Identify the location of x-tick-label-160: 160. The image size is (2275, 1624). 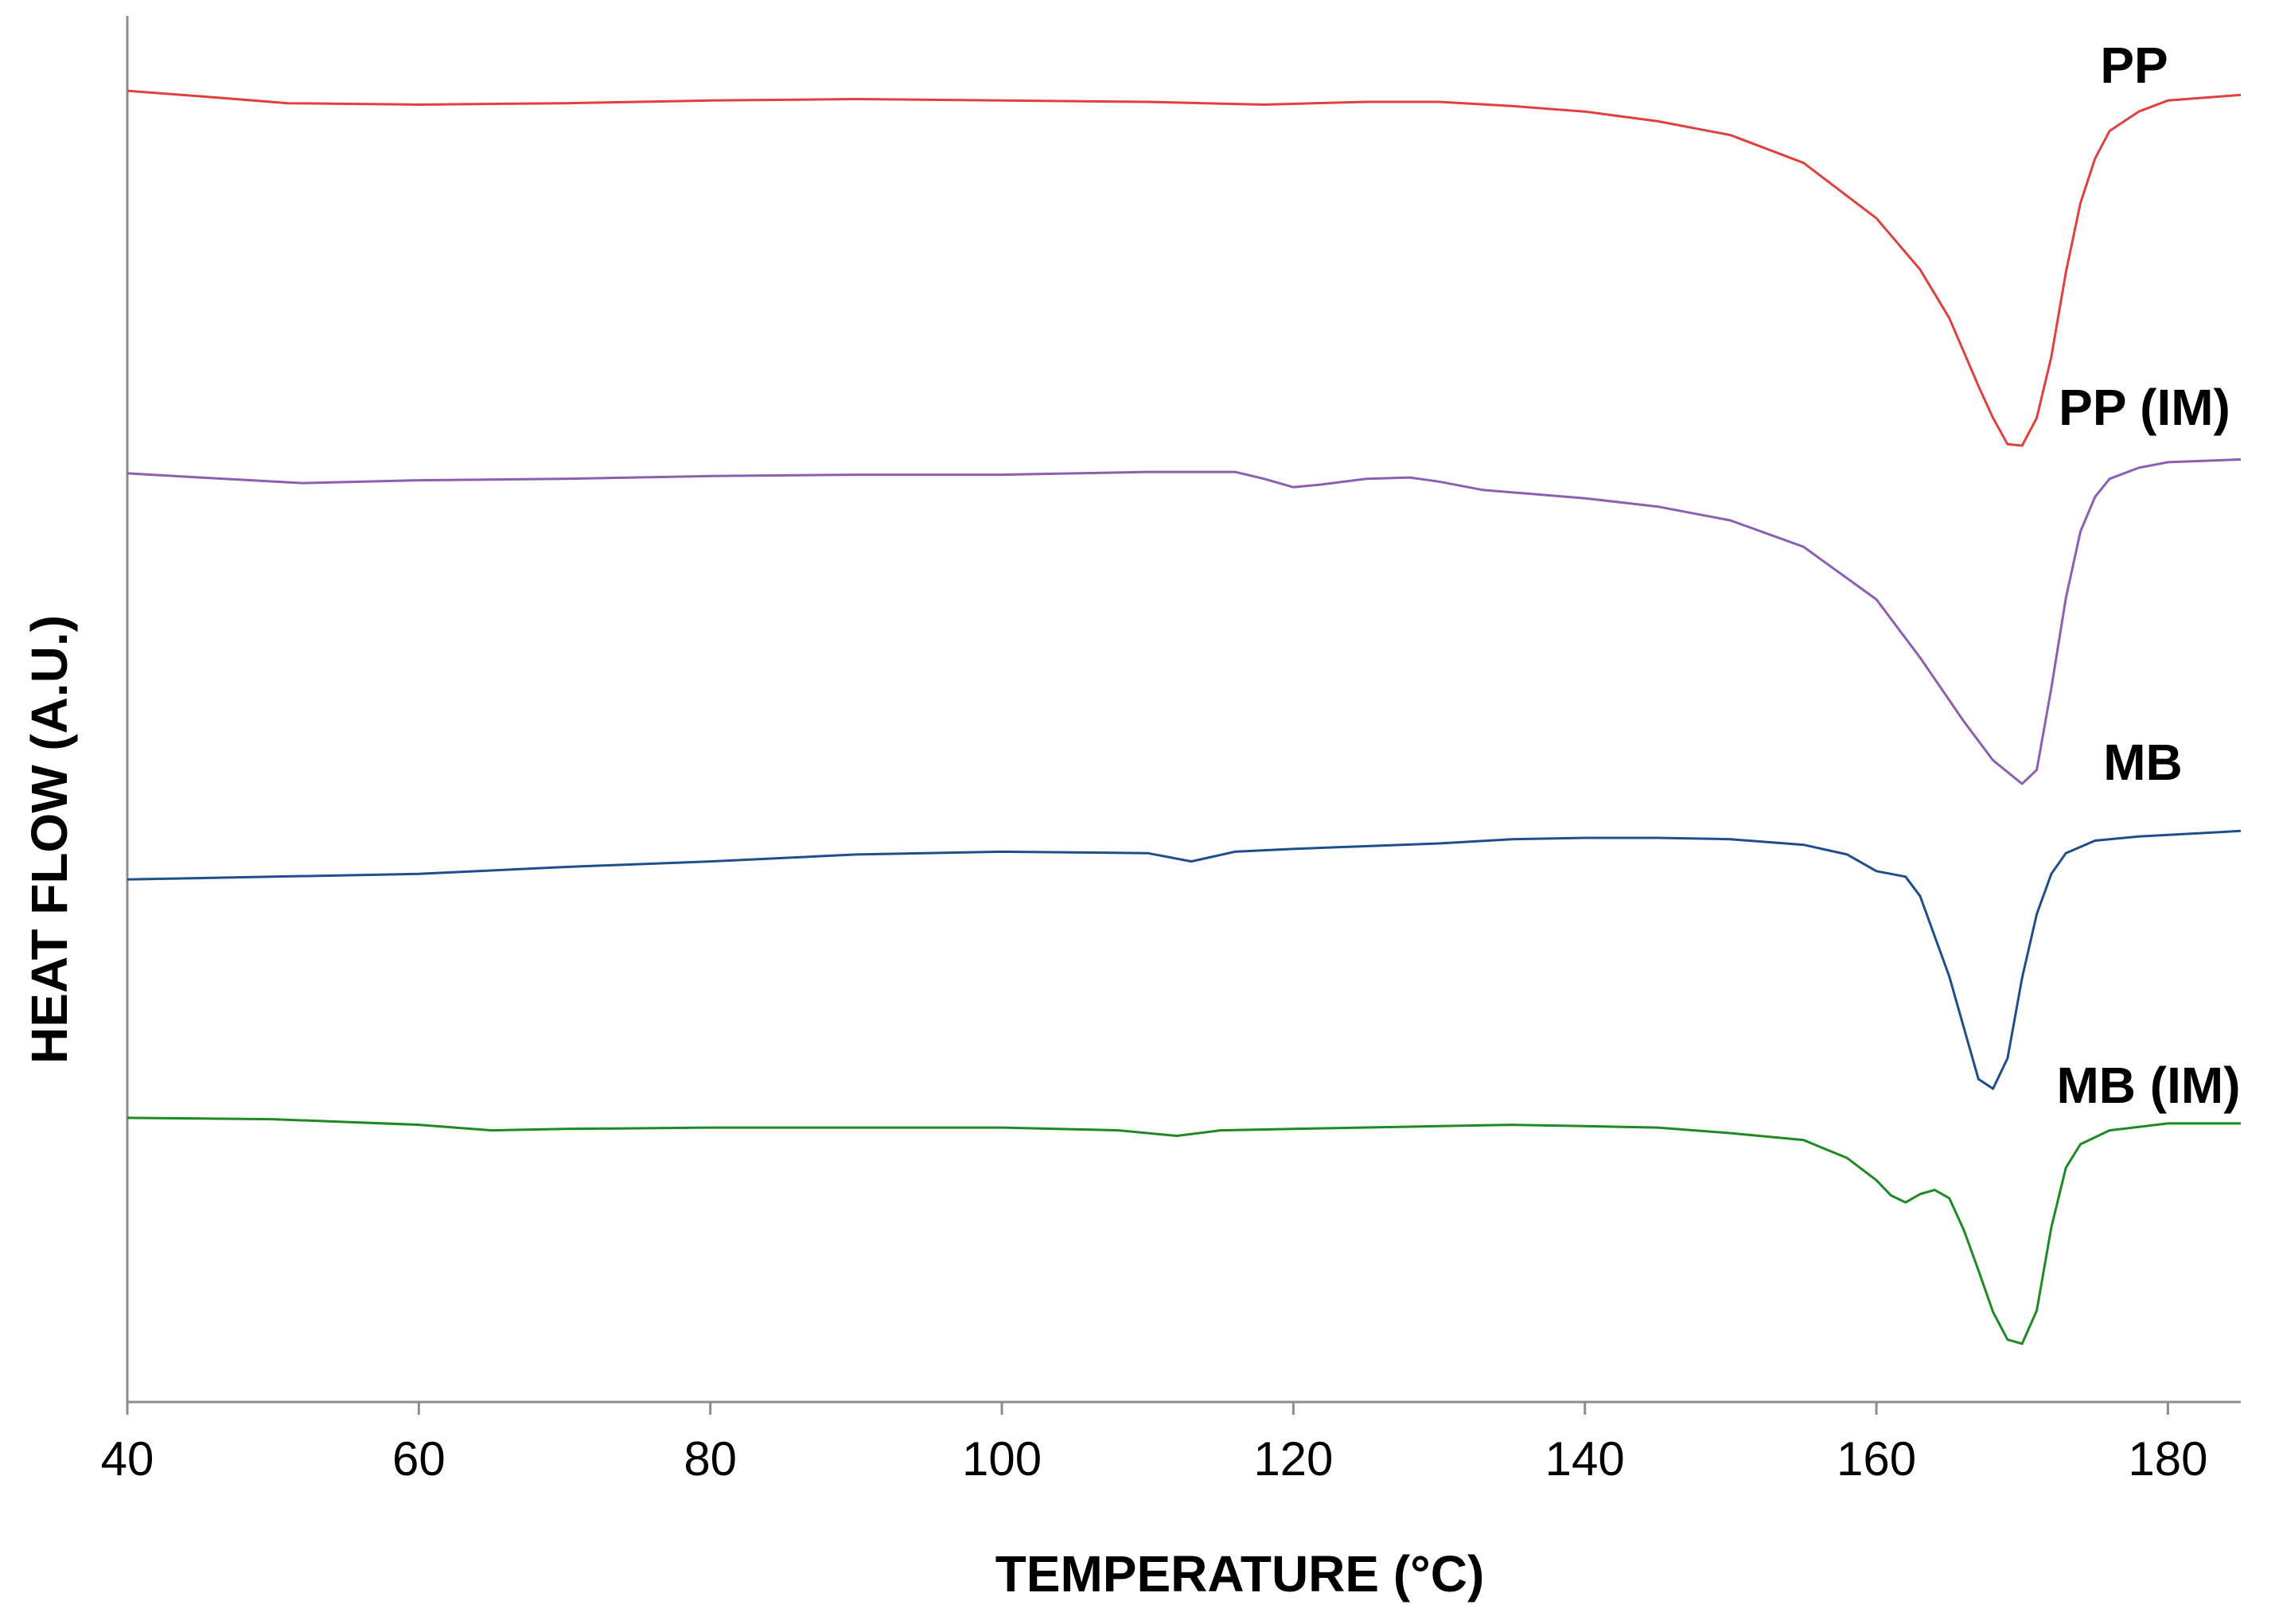
(1876, 1459).